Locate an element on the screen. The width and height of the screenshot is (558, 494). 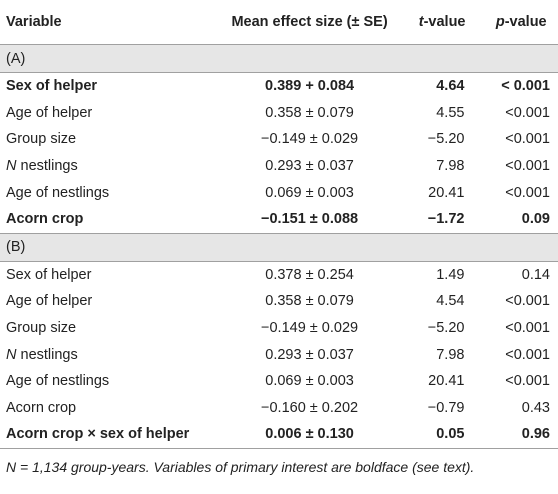
table-row: Age of helper 0.358 ± 0.079 4.55 <0.001 is located at coordinates (279, 113).